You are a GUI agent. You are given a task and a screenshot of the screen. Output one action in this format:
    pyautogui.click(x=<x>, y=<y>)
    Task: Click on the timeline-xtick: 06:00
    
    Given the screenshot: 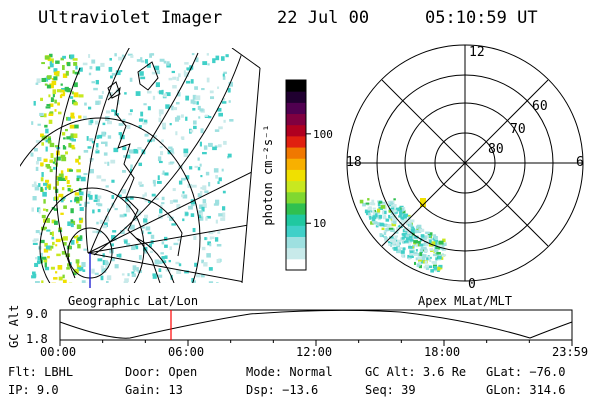 What is the action you would take?
    pyautogui.click(x=186, y=352)
    